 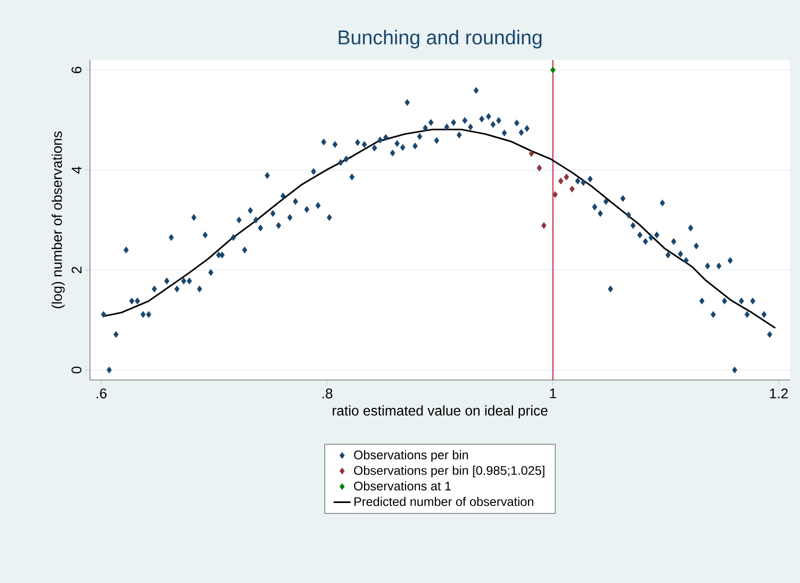 What do you see at coordinates (411, 456) in the screenshot?
I see `legend-label: Observations per bin` at bounding box center [411, 456].